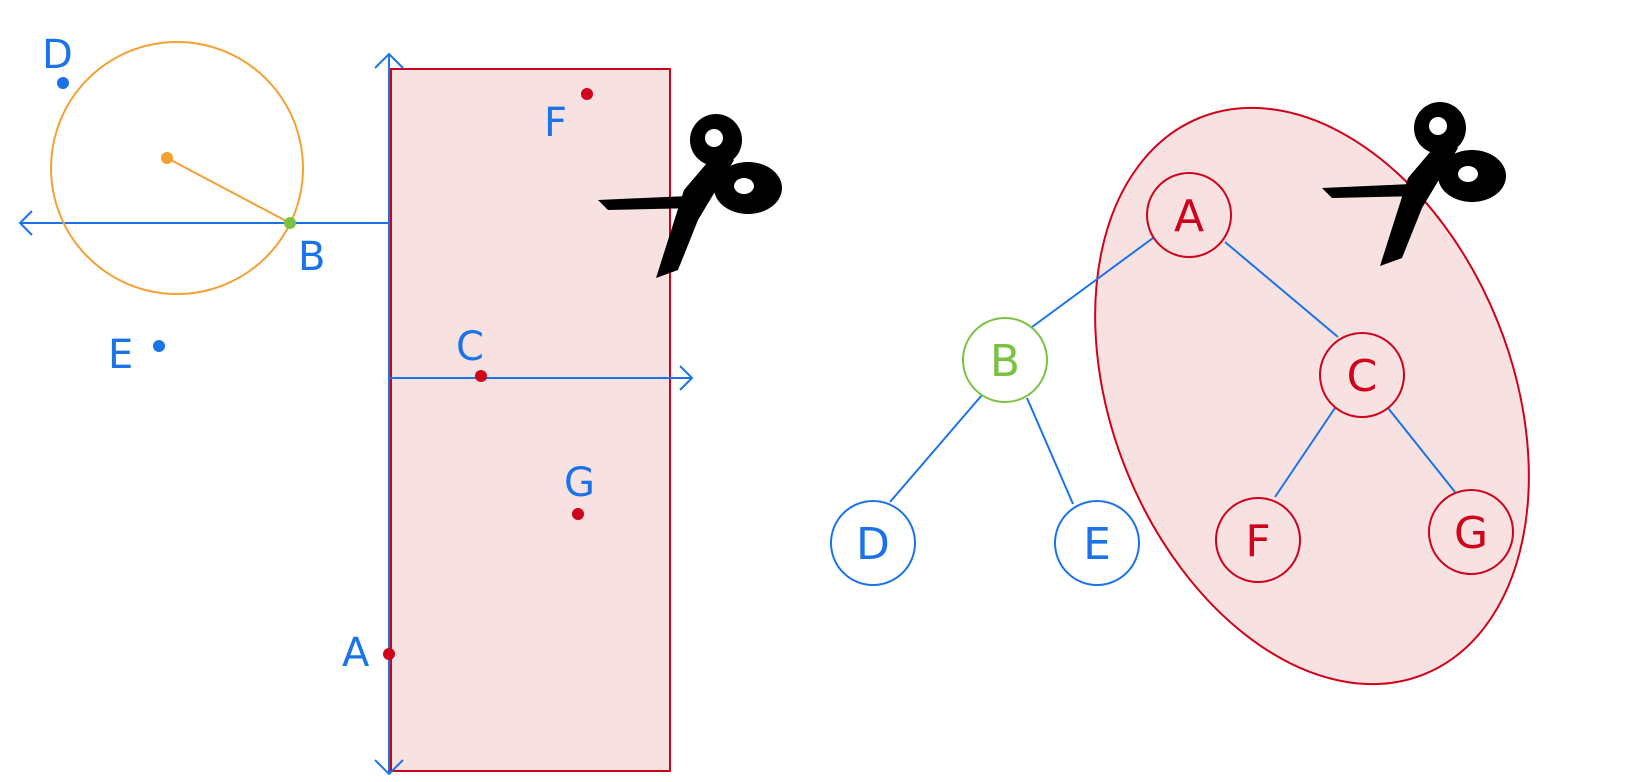 The width and height of the screenshot is (1638, 782). I want to click on point-C, so click(481, 376).